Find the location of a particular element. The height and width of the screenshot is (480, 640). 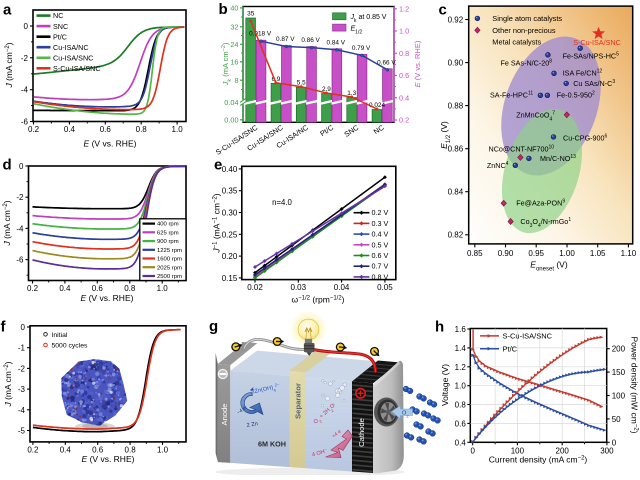

svg-text: 300 is located at coordinates (607, 450).